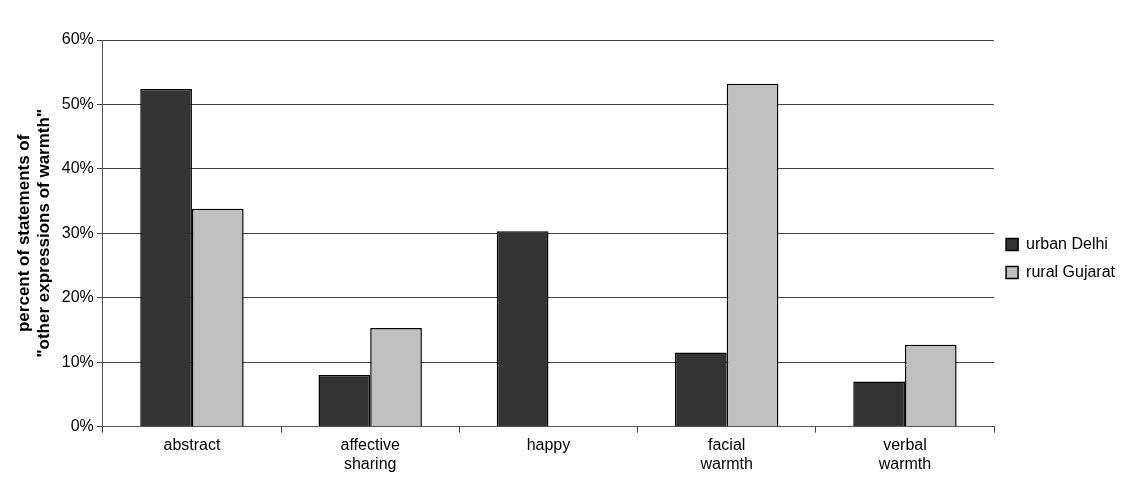  Describe the element at coordinates (82, 426) in the screenshot. I see `y-tick-label: 0%` at that location.